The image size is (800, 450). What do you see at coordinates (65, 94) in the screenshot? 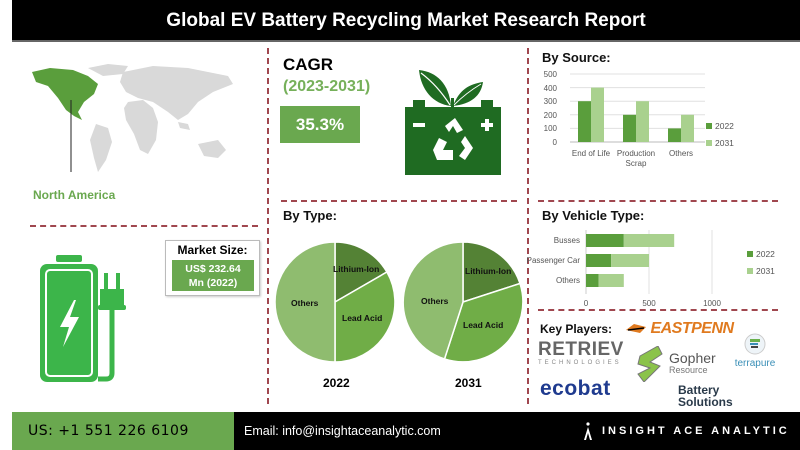
I see `north-america-highlight` at bounding box center [65, 94].